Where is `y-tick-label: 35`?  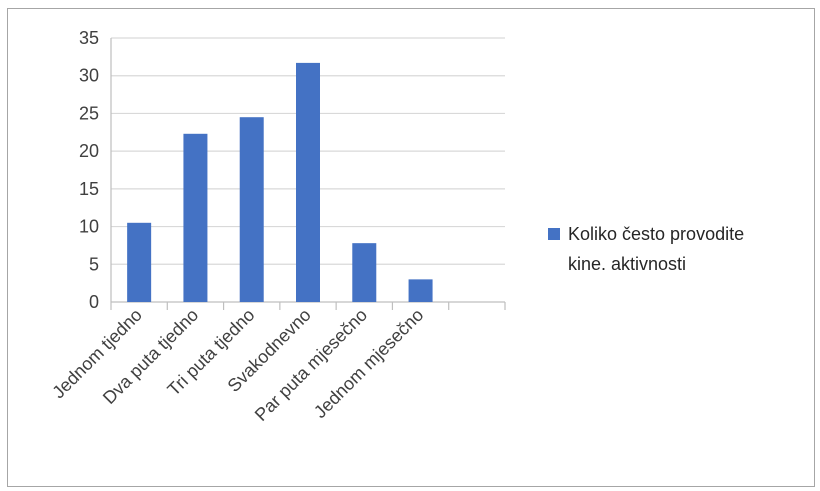 y-tick-label: 35 is located at coordinates (89, 38).